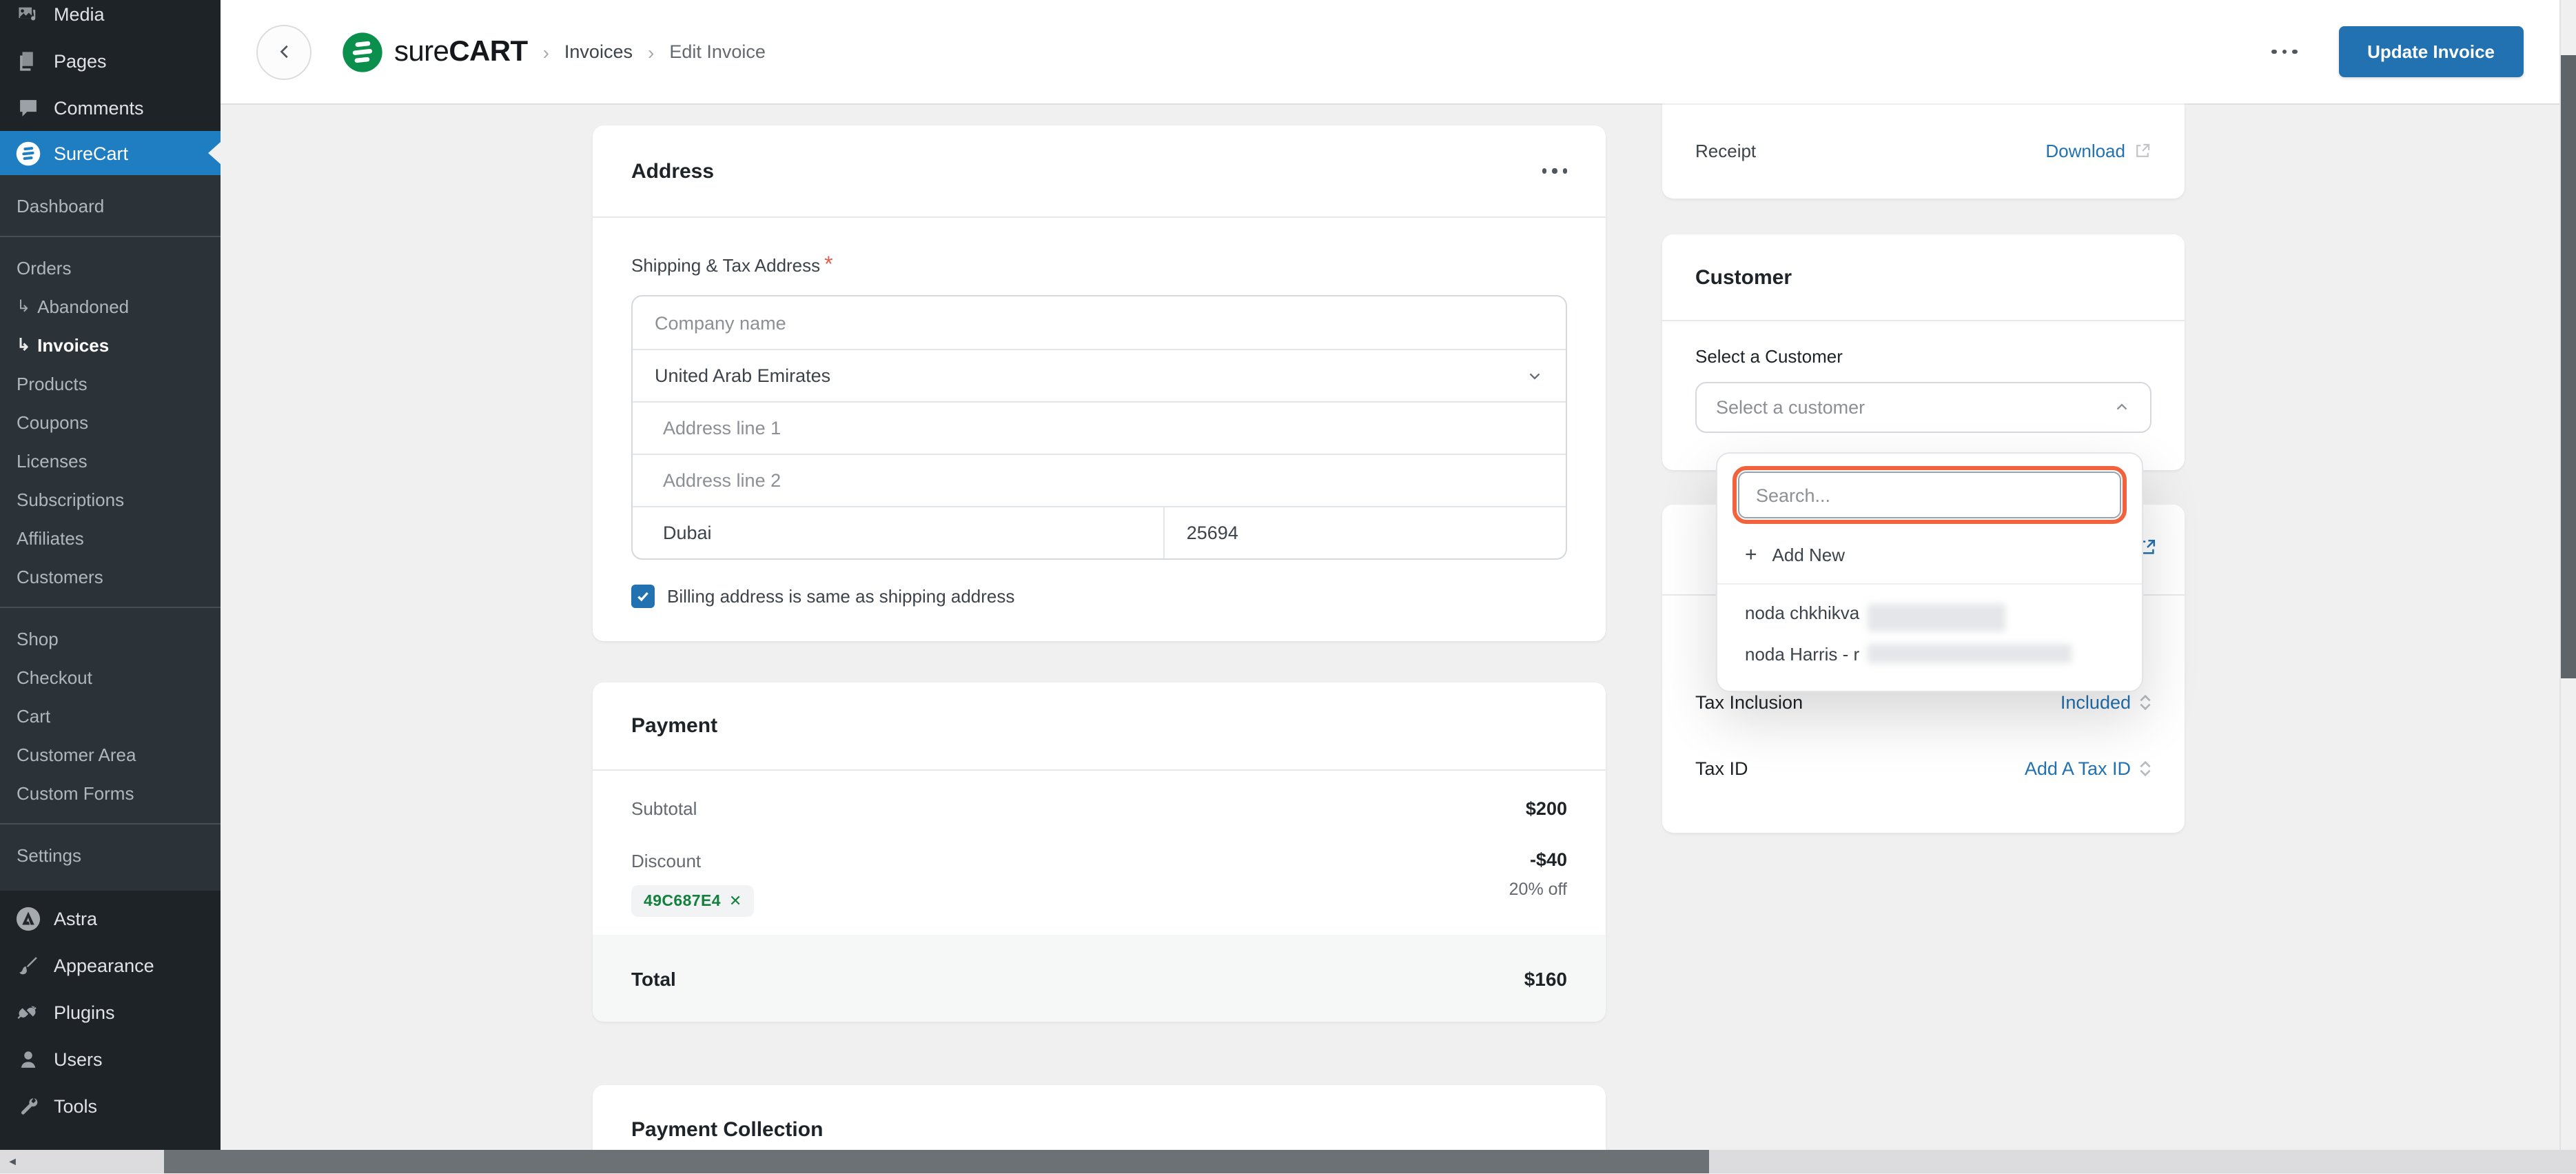  I want to click on sidebar-item-tools: Tools, so click(110, 1105).